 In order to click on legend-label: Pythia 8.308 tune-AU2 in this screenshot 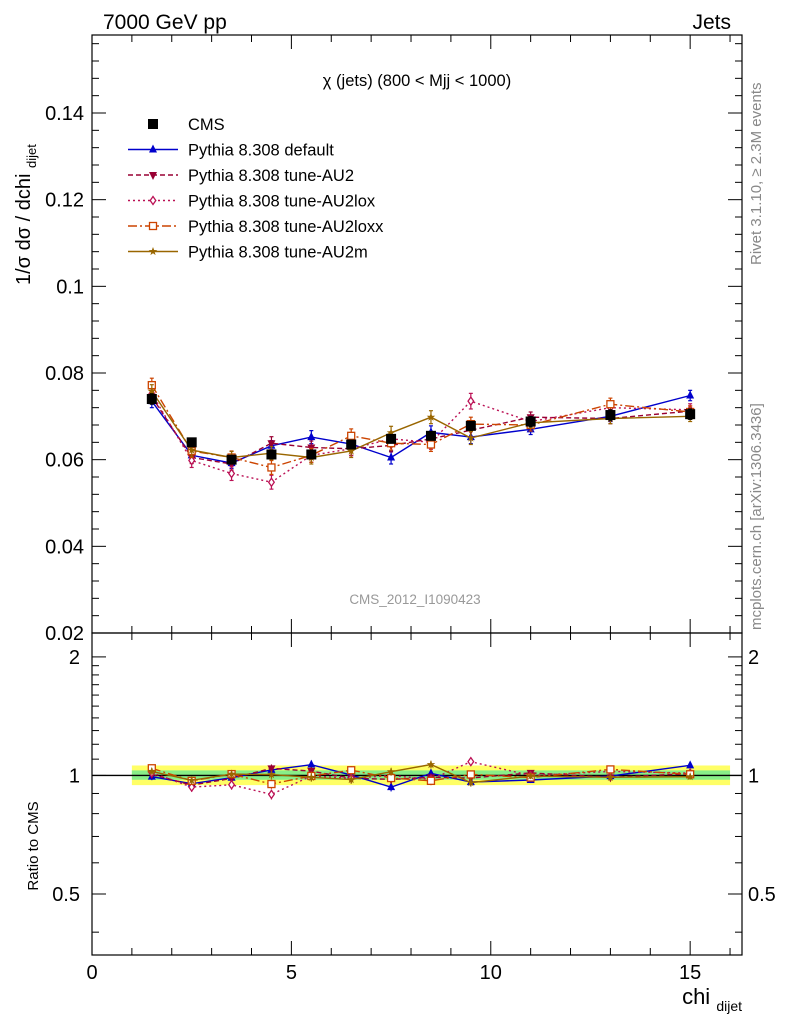, I will do `click(271, 176)`.